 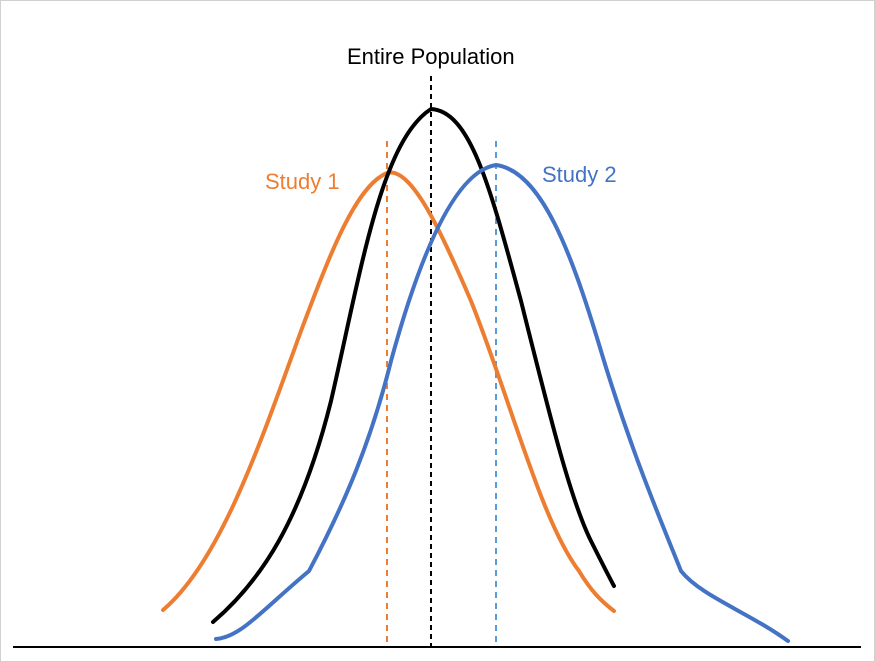 I want to click on study1-label: Study 1, so click(x=302, y=181).